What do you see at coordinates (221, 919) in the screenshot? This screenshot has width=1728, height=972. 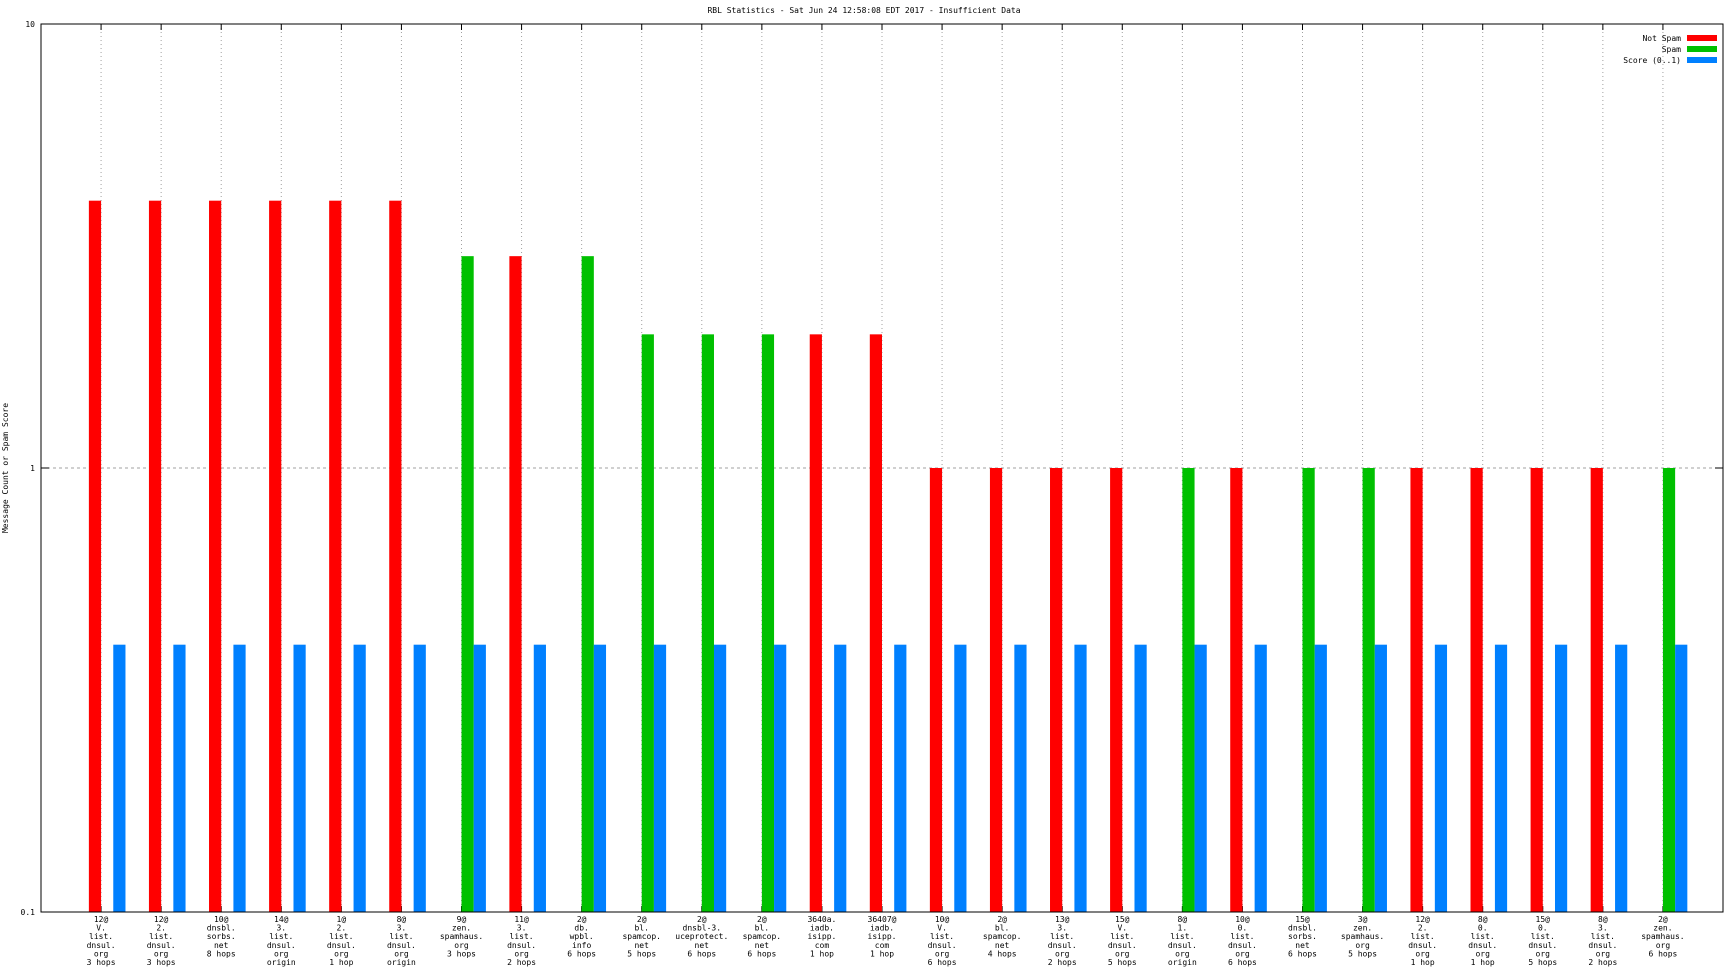 I see `x-tick-label: 10@` at bounding box center [221, 919].